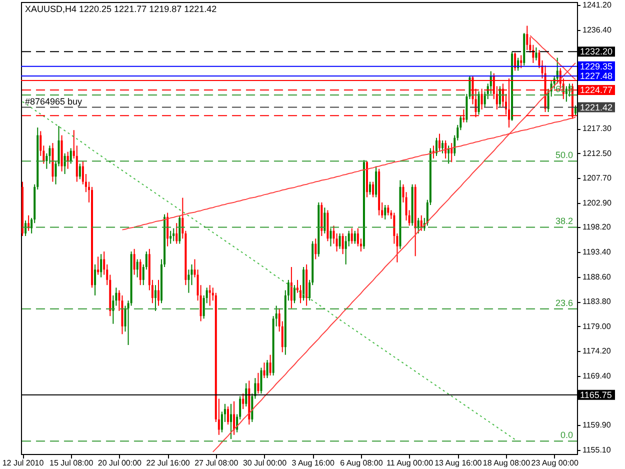  I want to click on y-tick-label: 1179.00, so click(597, 326).